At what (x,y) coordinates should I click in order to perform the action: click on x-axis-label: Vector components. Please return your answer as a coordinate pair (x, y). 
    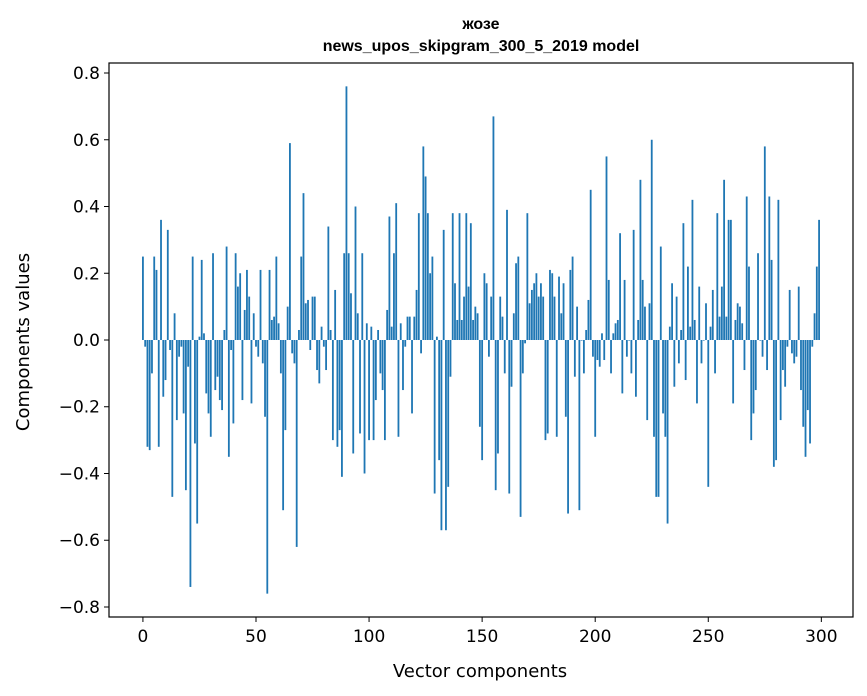
    Looking at the image, I should click on (480, 671).